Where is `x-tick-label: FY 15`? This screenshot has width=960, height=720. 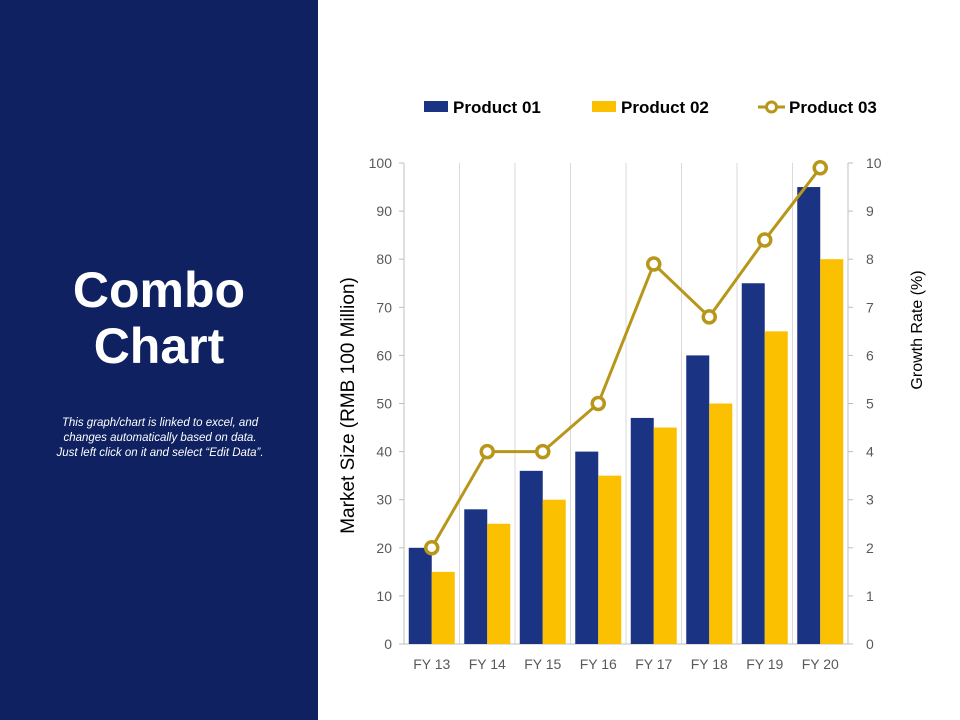 x-tick-label: FY 15 is located at coordinates (542, 664).